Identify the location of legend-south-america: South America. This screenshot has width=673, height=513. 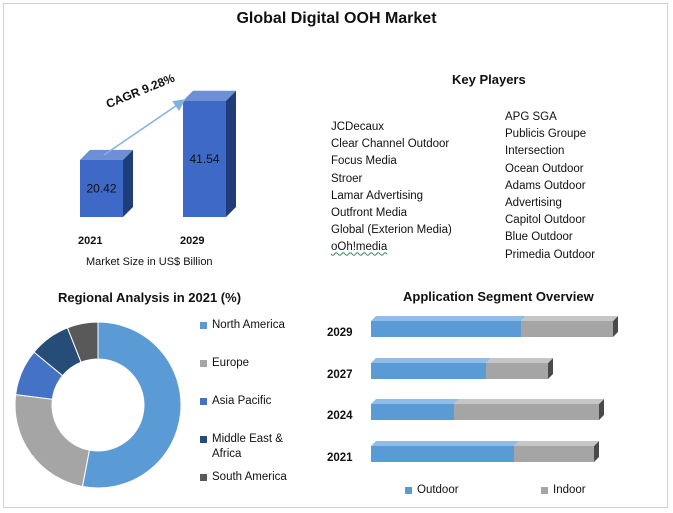
(243, 477).